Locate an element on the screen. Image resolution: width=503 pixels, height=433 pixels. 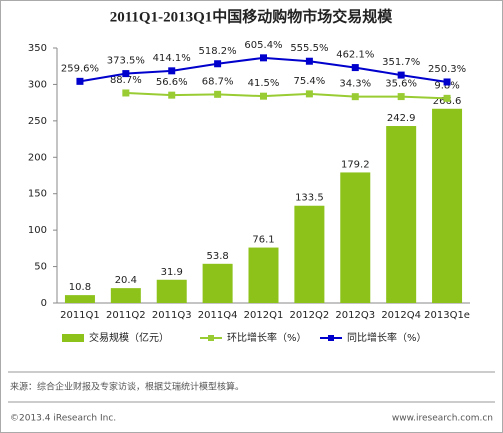
line-label: 414.1% is located at coordinates (172, 58).